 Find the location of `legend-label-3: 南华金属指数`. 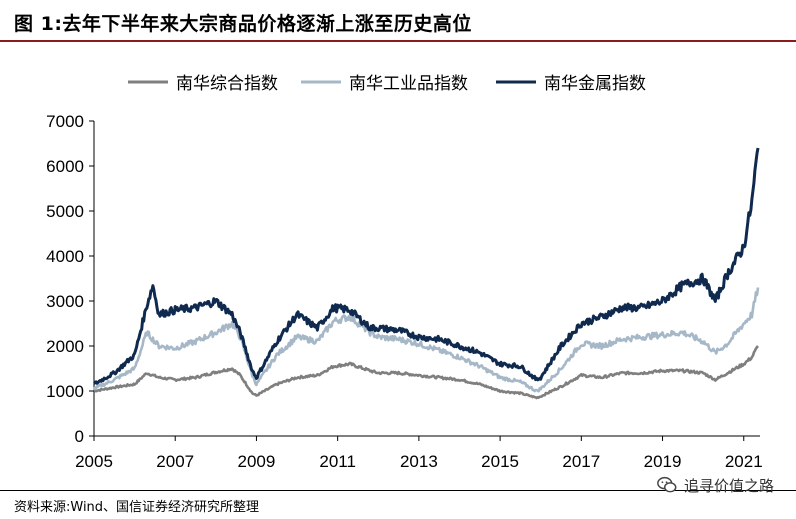

legend-label-3: 南华金属指数 is located at coordinates (595, 84).